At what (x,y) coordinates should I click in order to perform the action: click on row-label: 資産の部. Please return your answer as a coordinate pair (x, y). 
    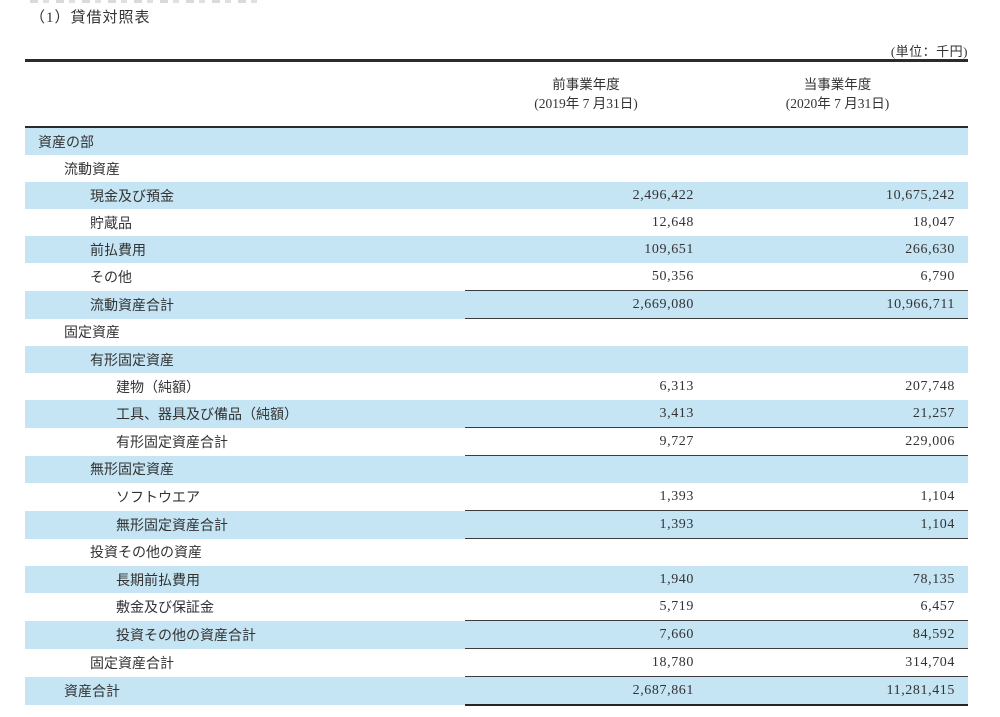
    Looking at the image, I should click on (66, 143).